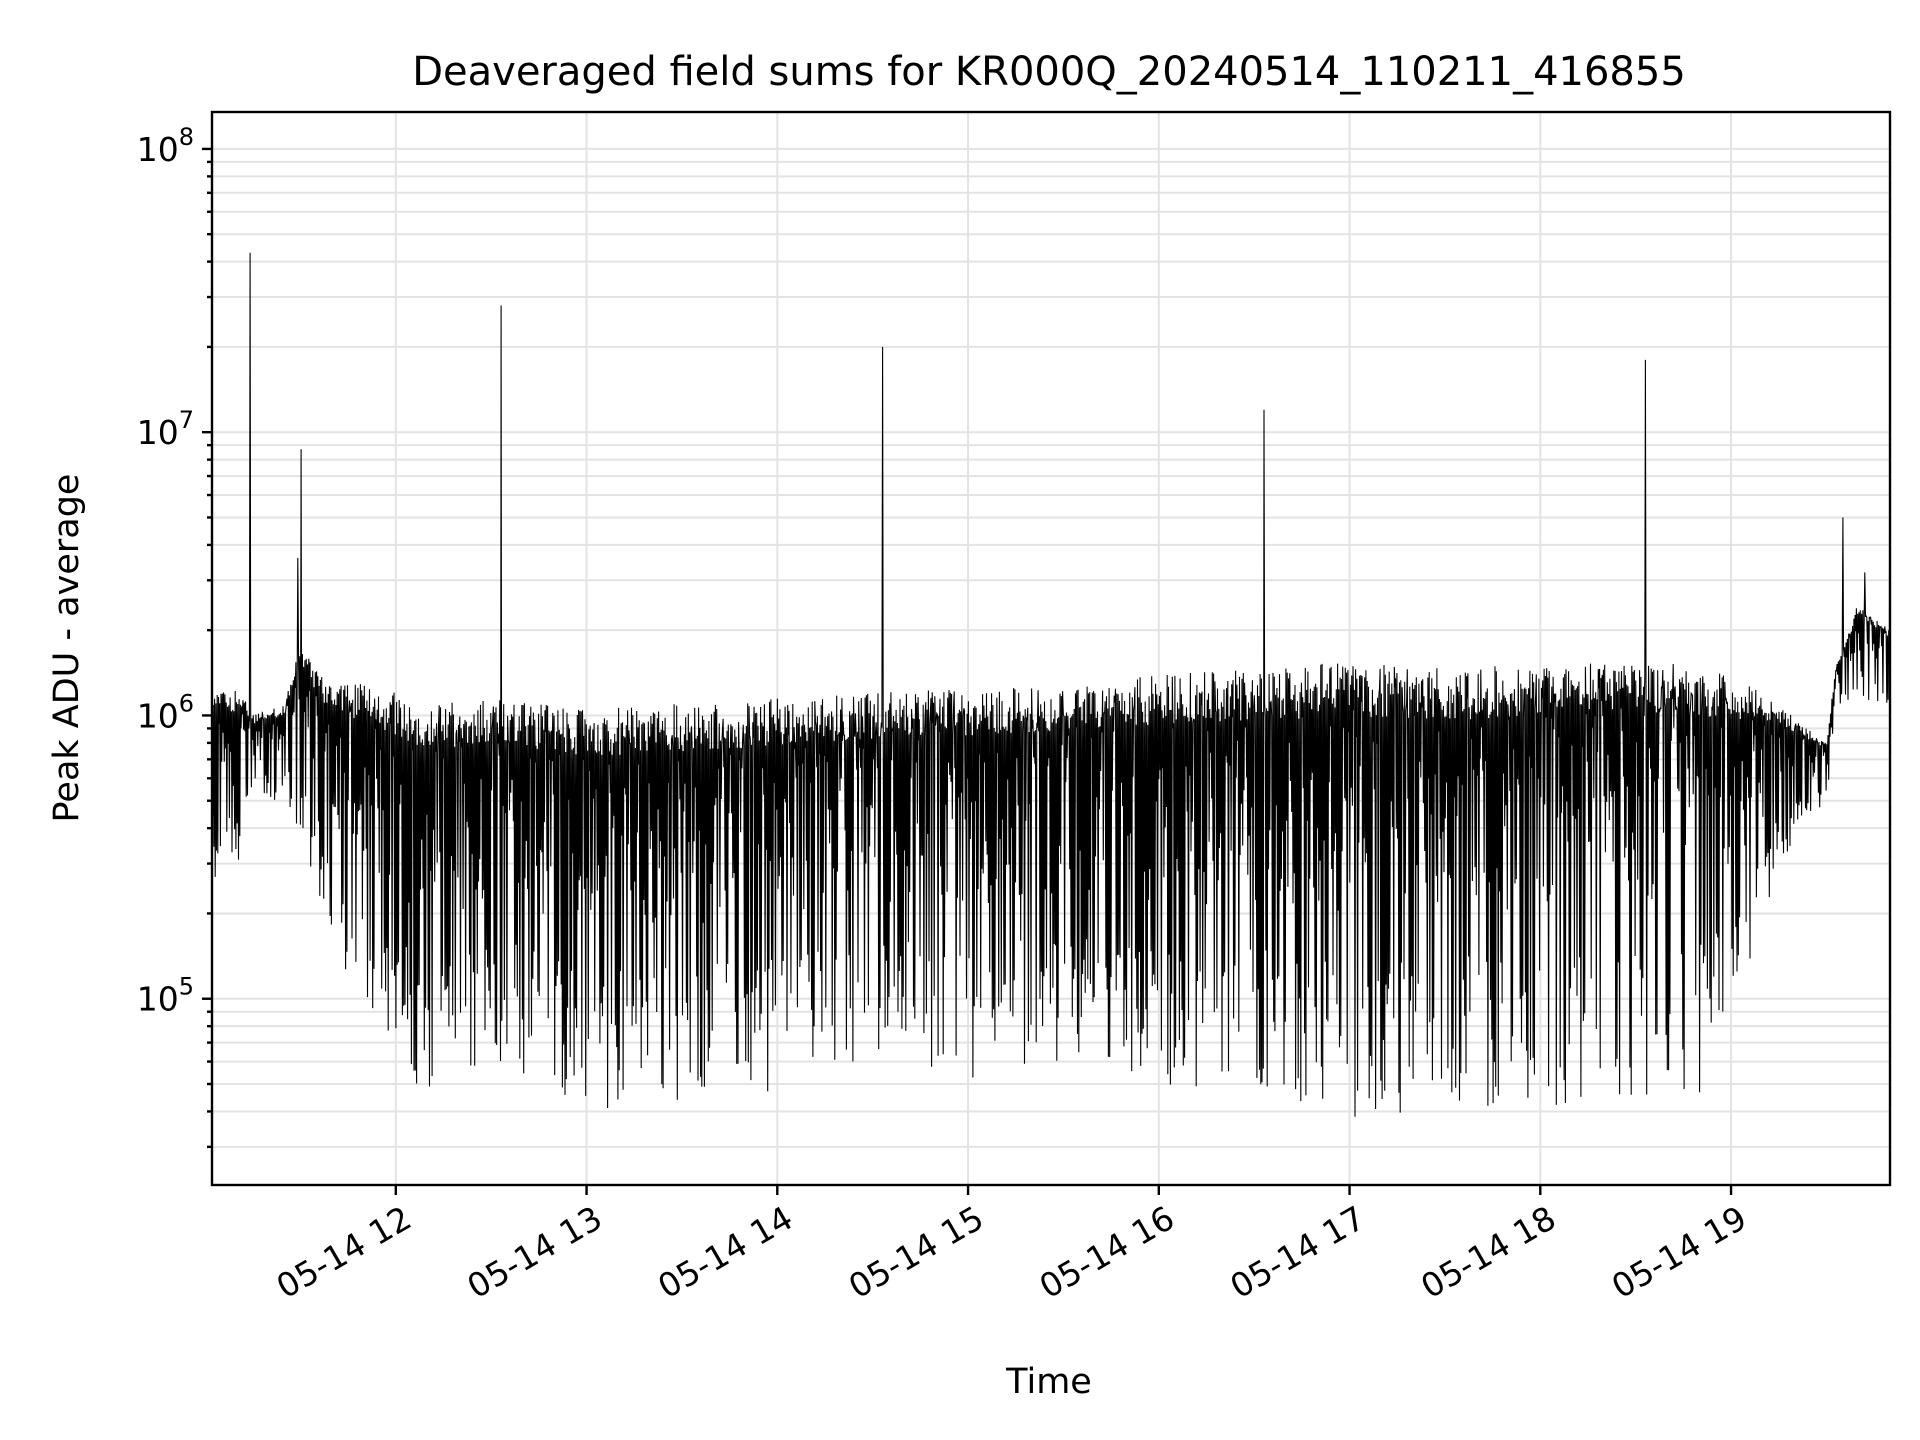  I want to click on y-tick-exponent: 6, so click(186, 703).